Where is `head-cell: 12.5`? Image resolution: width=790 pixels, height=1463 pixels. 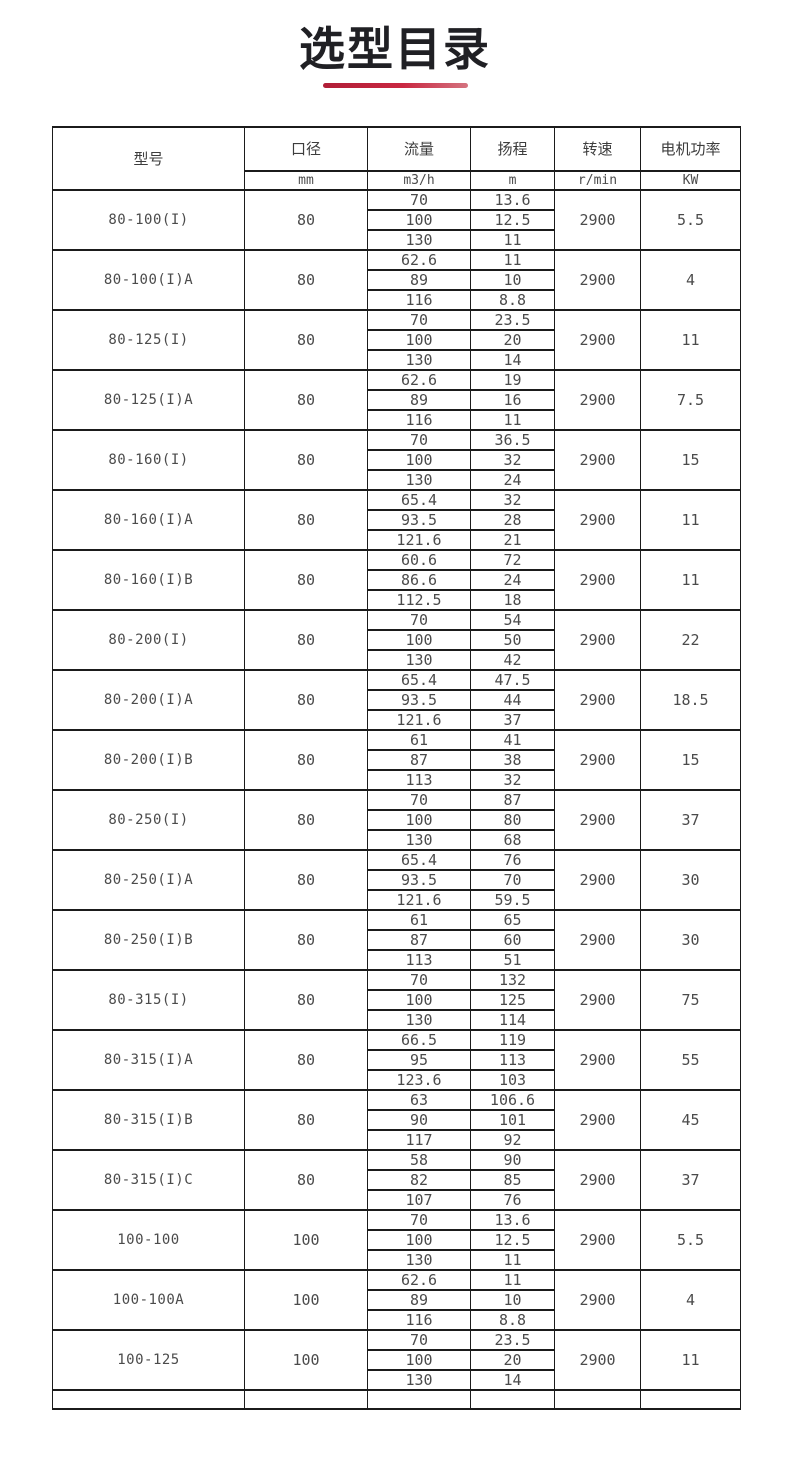
head-cell: 12.5 is located at coordinates (512, 219).